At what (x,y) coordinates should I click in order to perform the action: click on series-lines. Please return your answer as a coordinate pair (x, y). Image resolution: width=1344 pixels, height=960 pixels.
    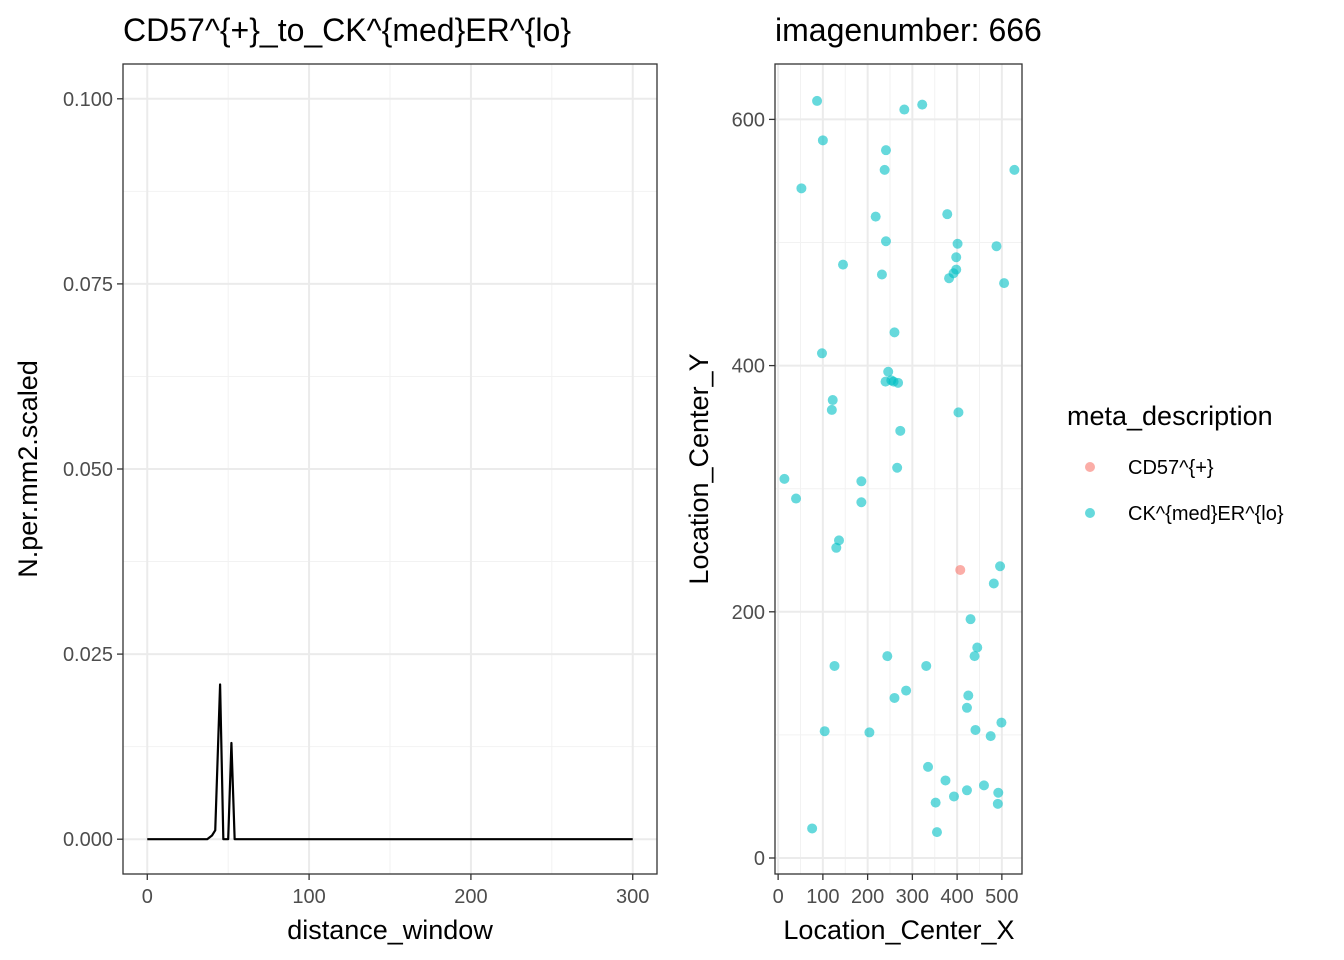
    Looking at the image, I should click on (390, 762).